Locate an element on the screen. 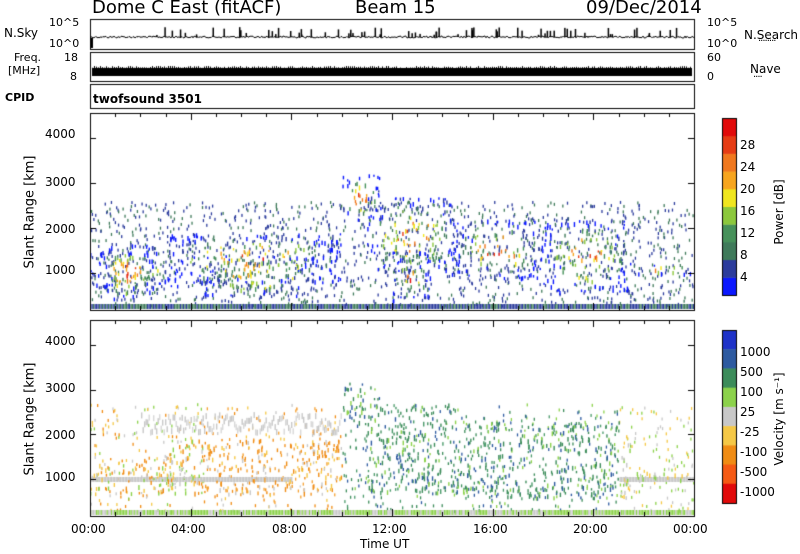 The width and height of the screenshot is (800, 554). velocity-cb-tick-1000: 1000 is located at coordinates (755, 352).